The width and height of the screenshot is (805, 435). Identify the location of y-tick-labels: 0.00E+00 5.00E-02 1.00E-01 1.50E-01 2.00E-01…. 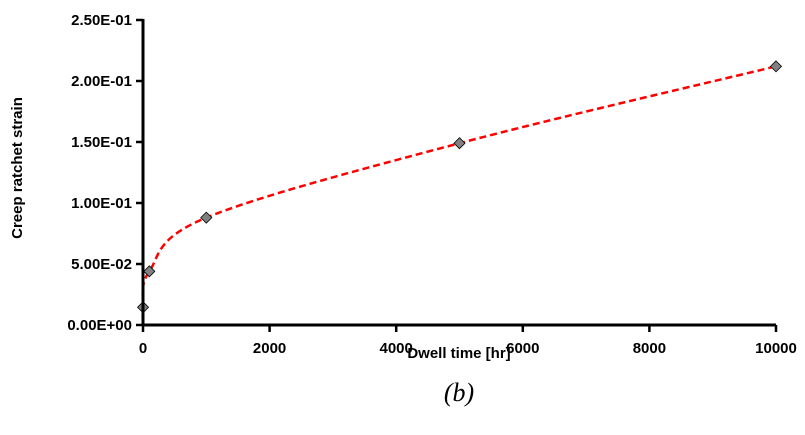
(99, 173).